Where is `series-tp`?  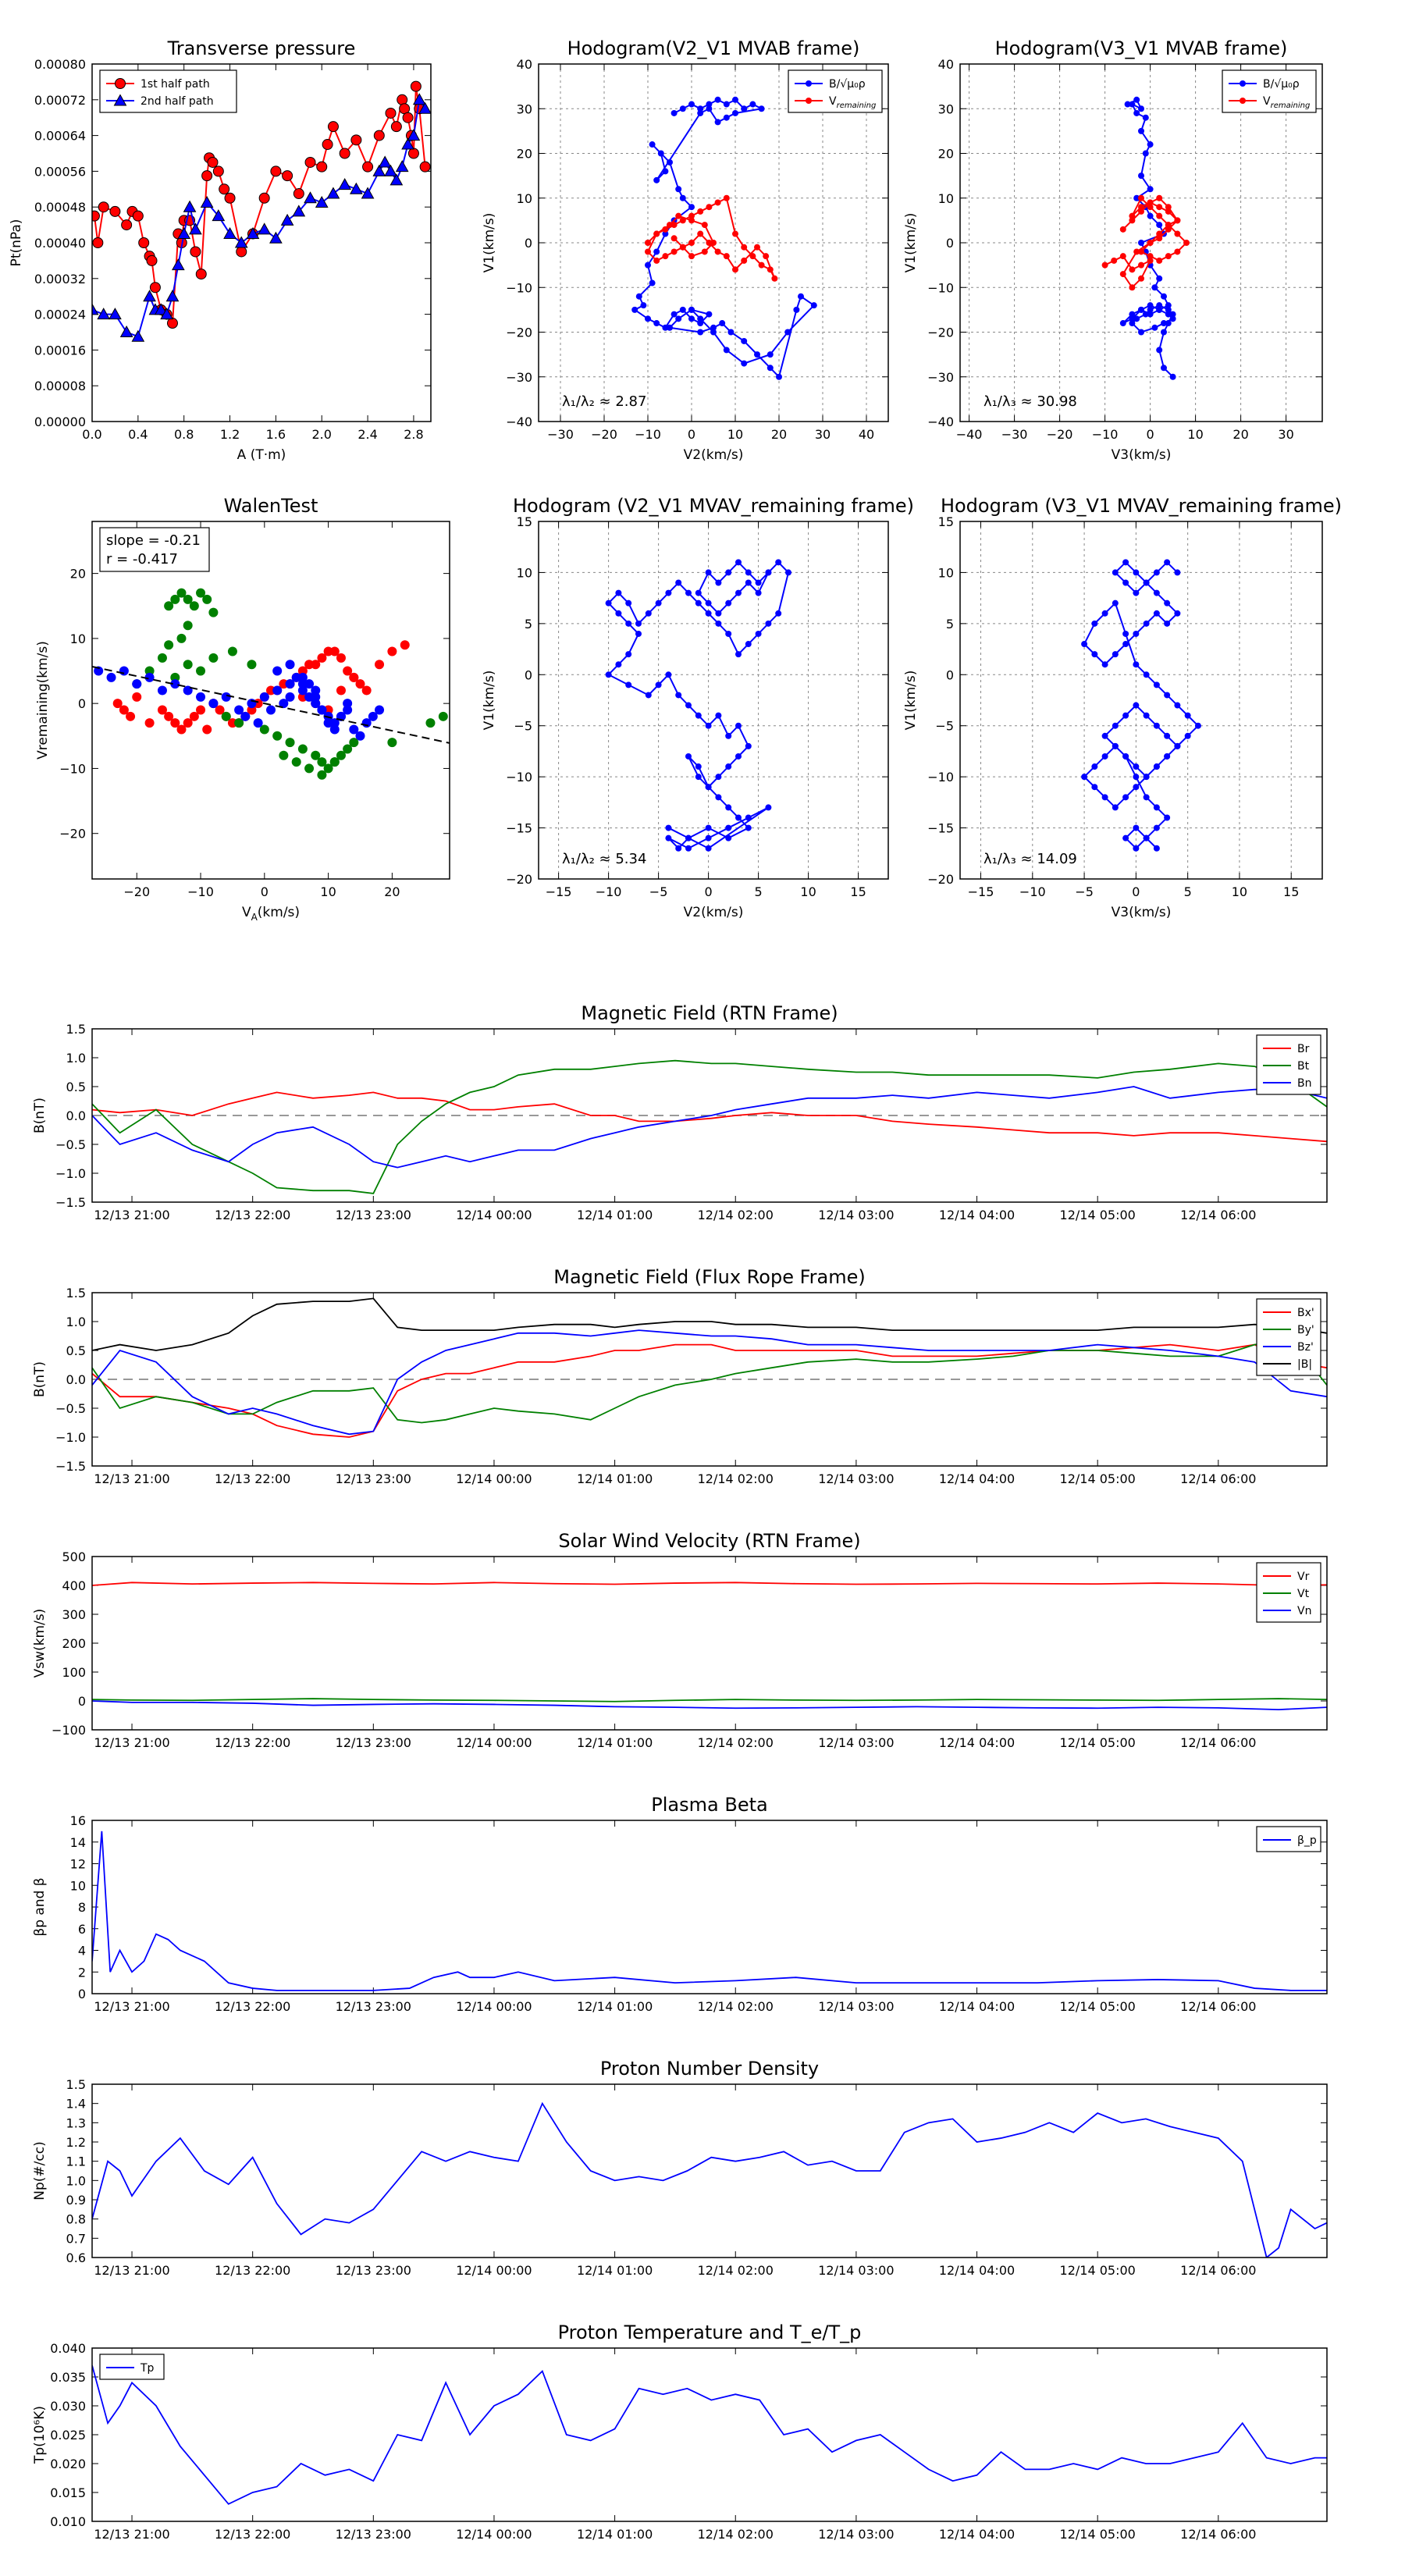
series-tp is located at coordinates (710, 2434).